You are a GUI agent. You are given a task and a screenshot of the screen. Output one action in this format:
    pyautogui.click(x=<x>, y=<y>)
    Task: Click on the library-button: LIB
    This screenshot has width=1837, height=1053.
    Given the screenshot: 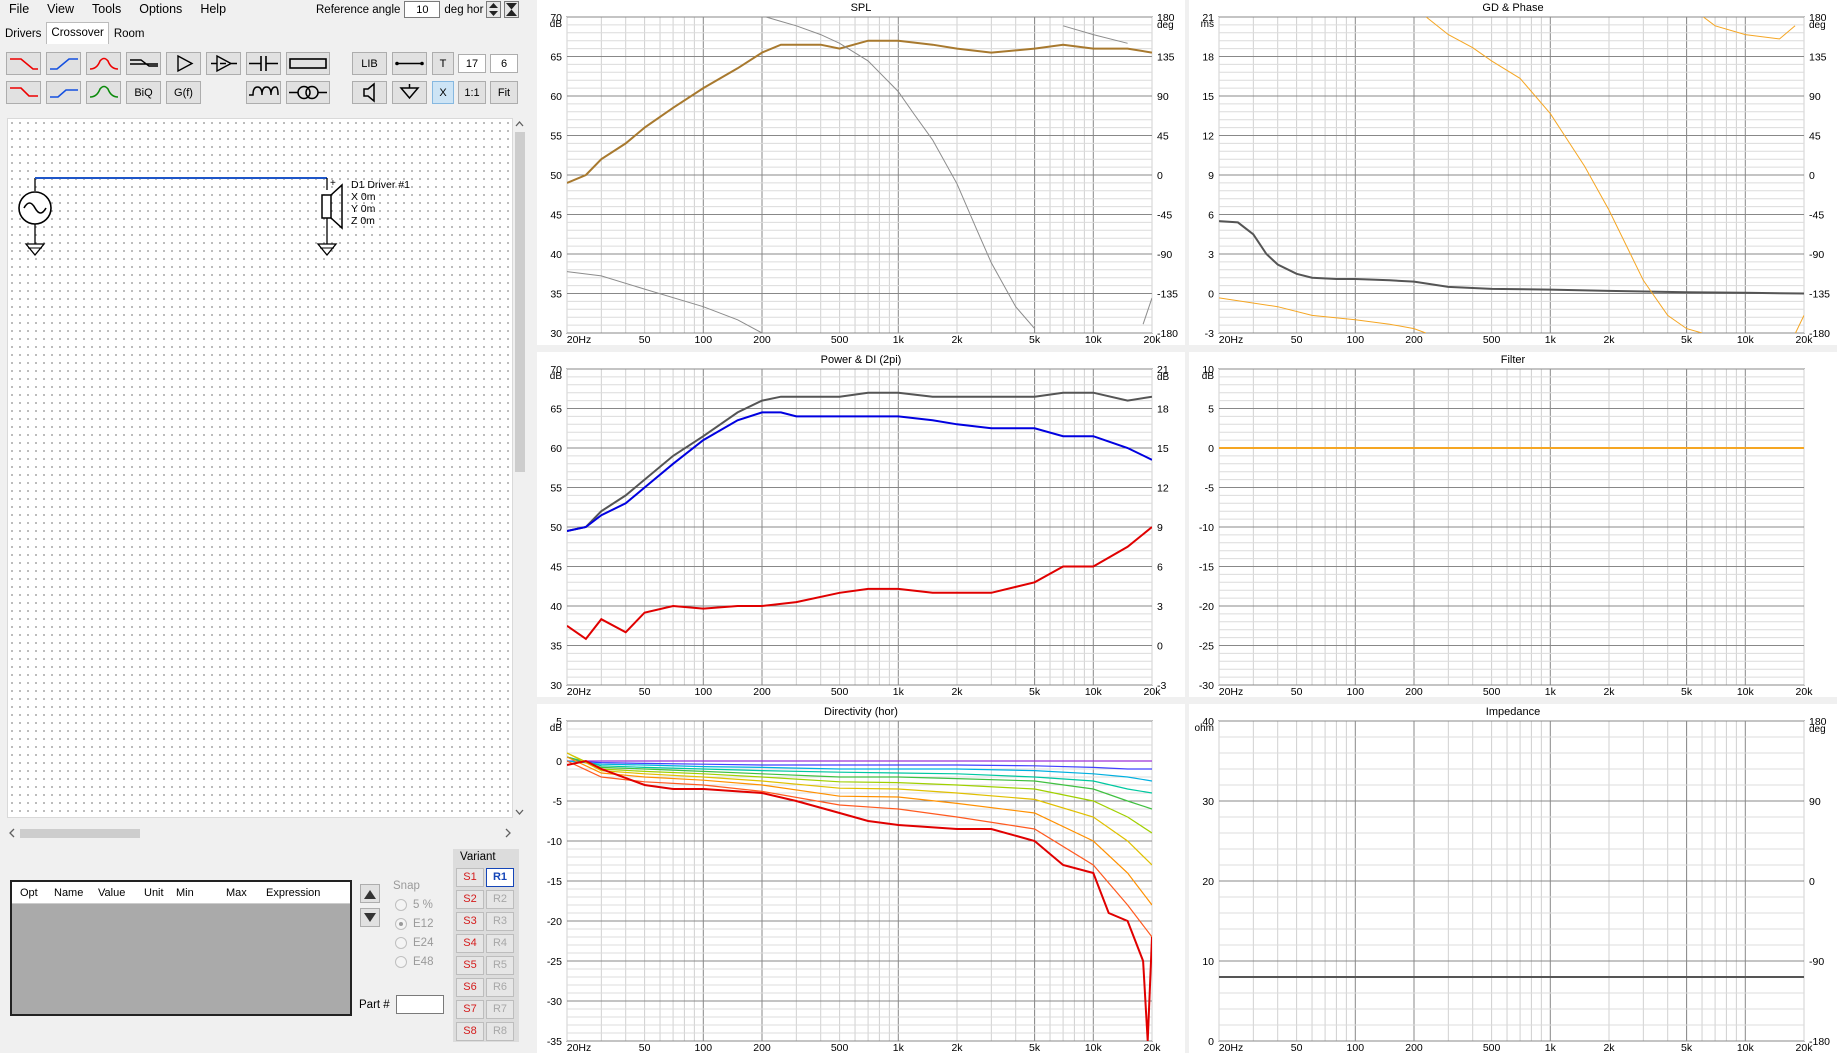 What is the action you would take?
    pyautogui.click(x=369, y=63)
    